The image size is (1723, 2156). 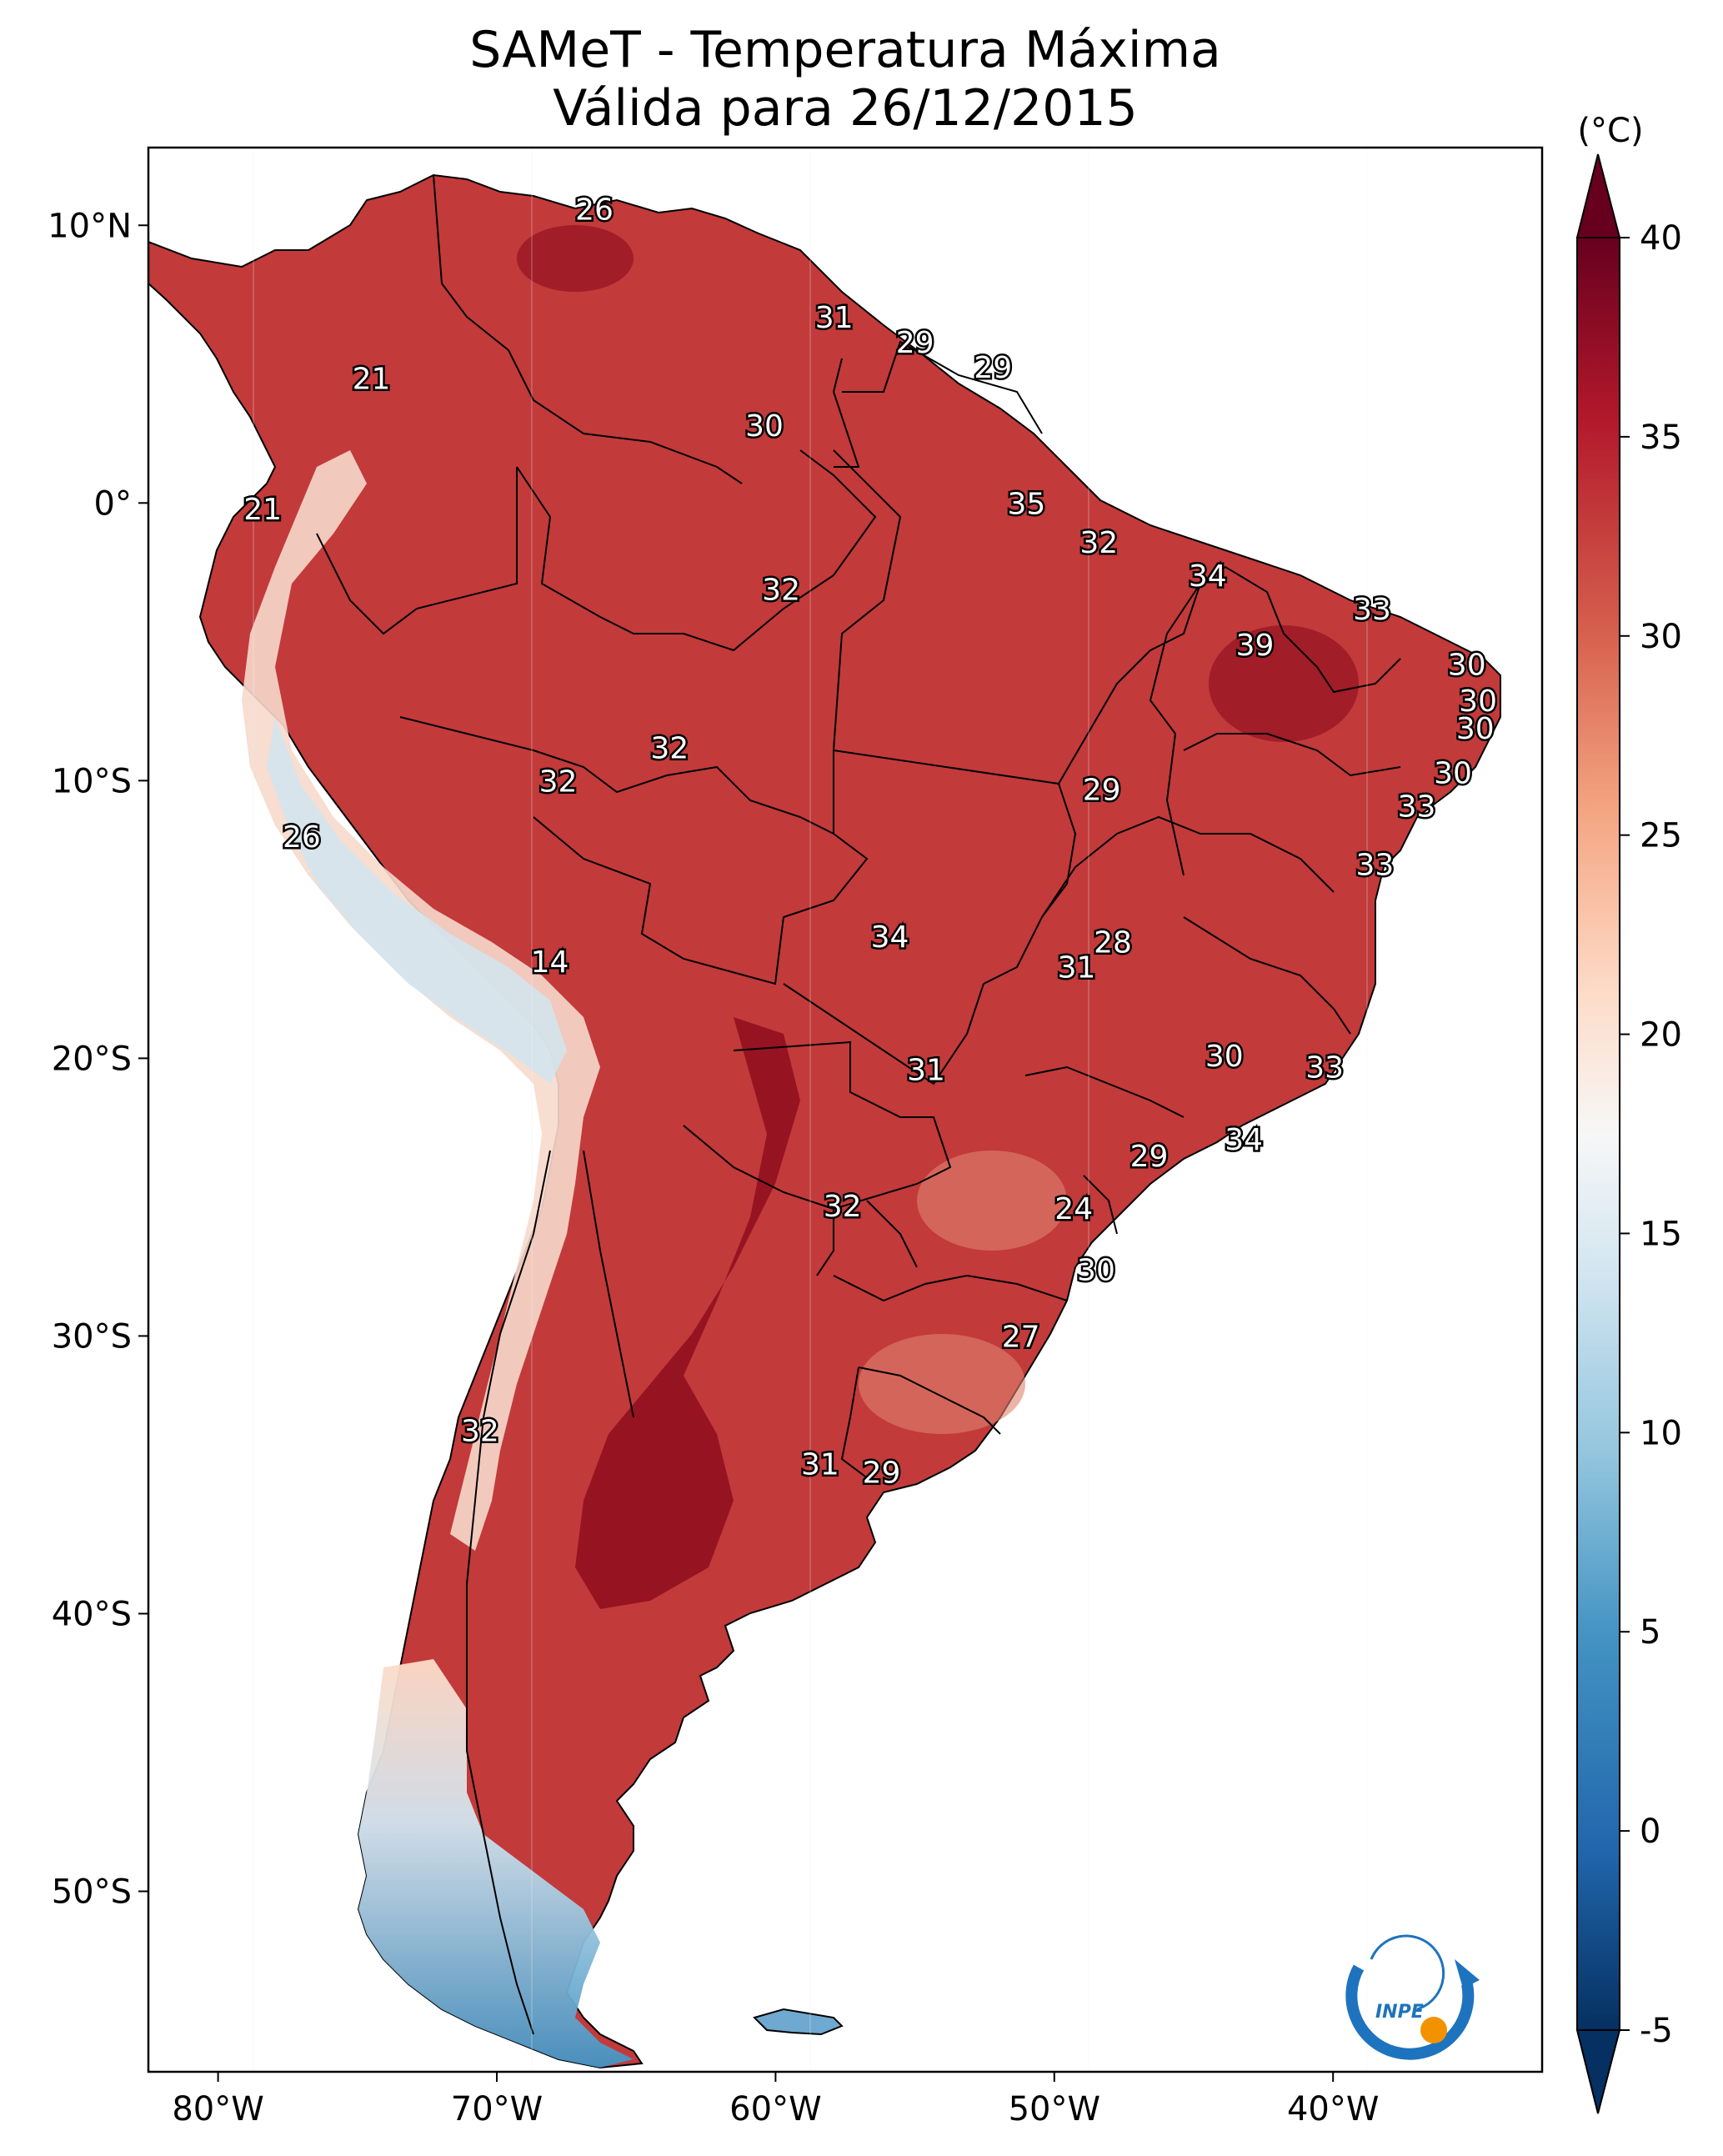 I want to click on colorbar-tick-label: 20, so click(x=1661, y=1035).